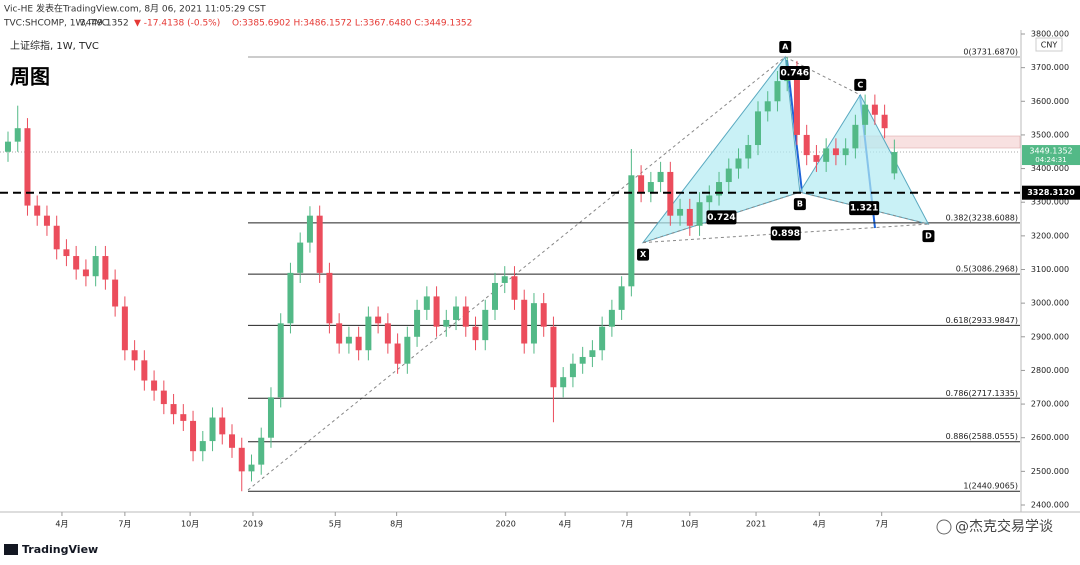 This screenshot has height=565, width=1080. I want to click on ratio-label: 0.724, so click(721, 218).